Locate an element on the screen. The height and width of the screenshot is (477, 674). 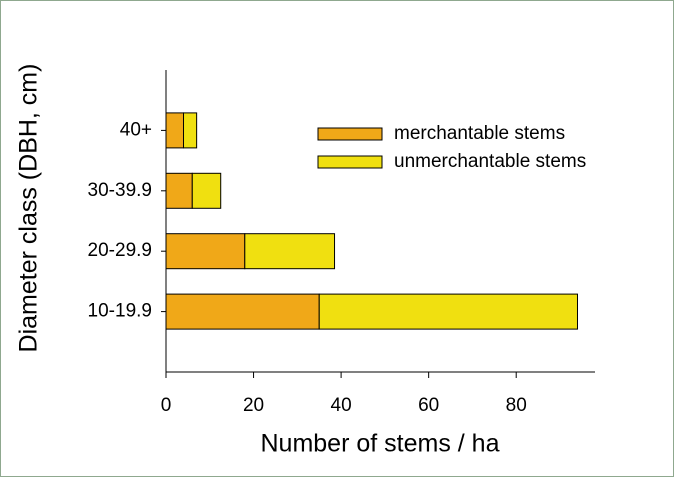
x-tick-label: 0 is located at coordinates (166, 405).